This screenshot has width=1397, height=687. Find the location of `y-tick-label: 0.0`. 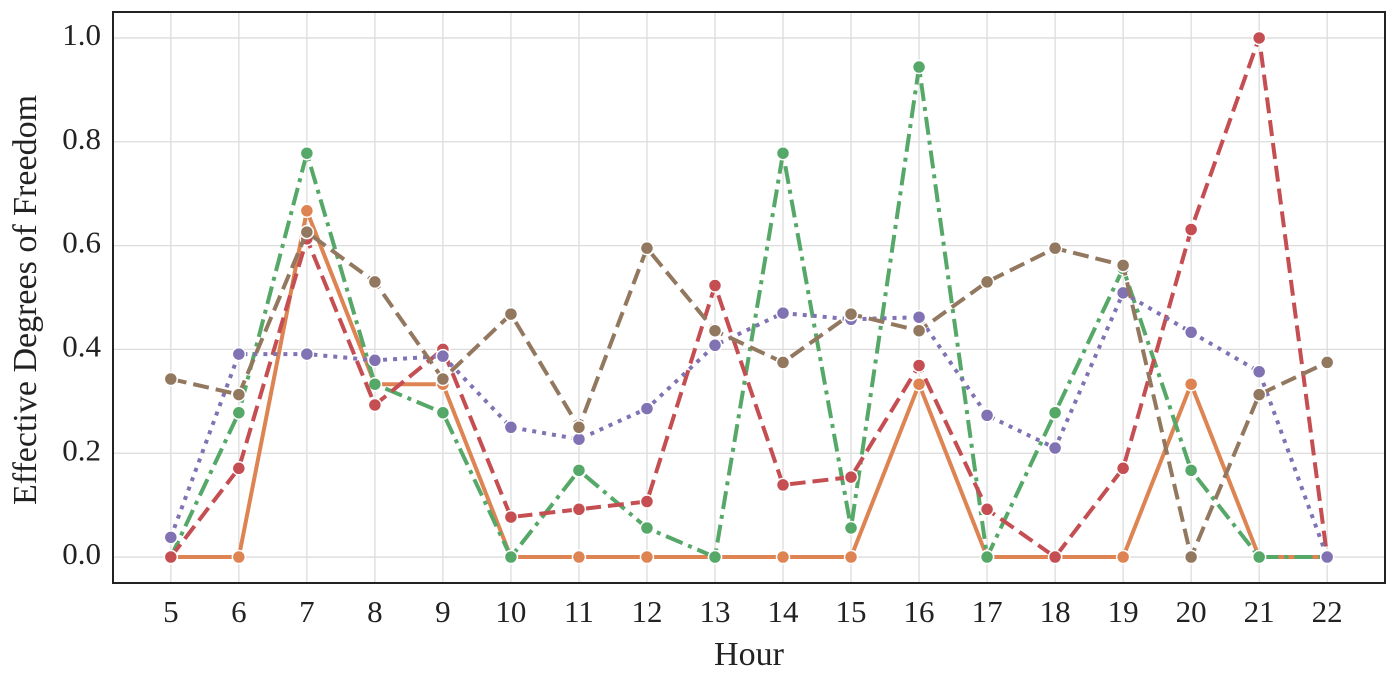

y-tick-label: 0.0 is located at coordinates (81, 553).